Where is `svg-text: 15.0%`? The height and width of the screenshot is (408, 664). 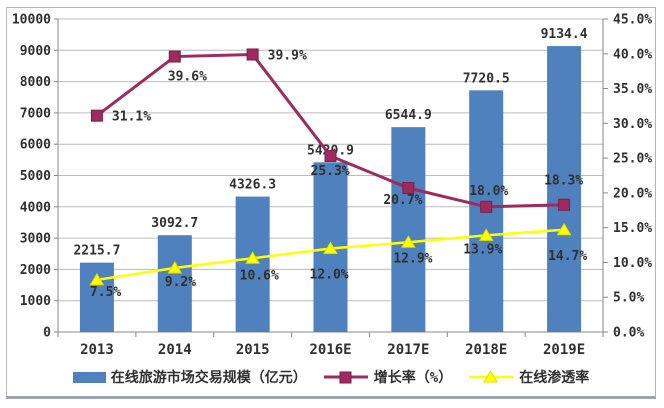
svg-text: 15.0% is located at coordinates (632, 228).